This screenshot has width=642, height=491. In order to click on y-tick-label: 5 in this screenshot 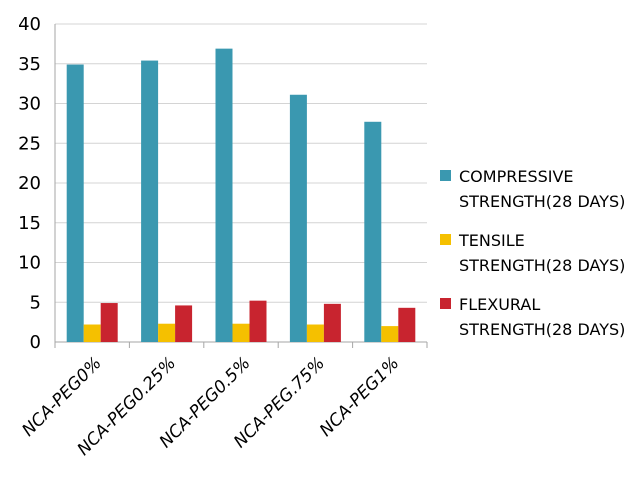, I will do `click(35, 302)`.